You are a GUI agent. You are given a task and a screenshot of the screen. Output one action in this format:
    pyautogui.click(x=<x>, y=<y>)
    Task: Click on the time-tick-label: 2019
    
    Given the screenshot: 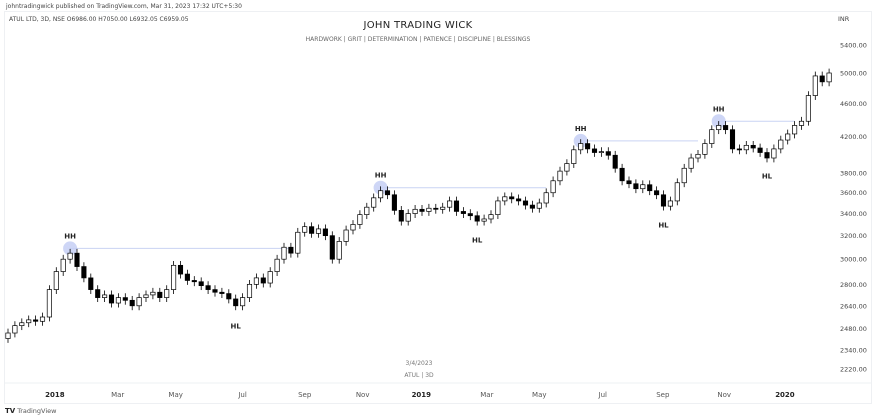 What is the action you would take?
    pyautogui.click(x=422, y=395)
    